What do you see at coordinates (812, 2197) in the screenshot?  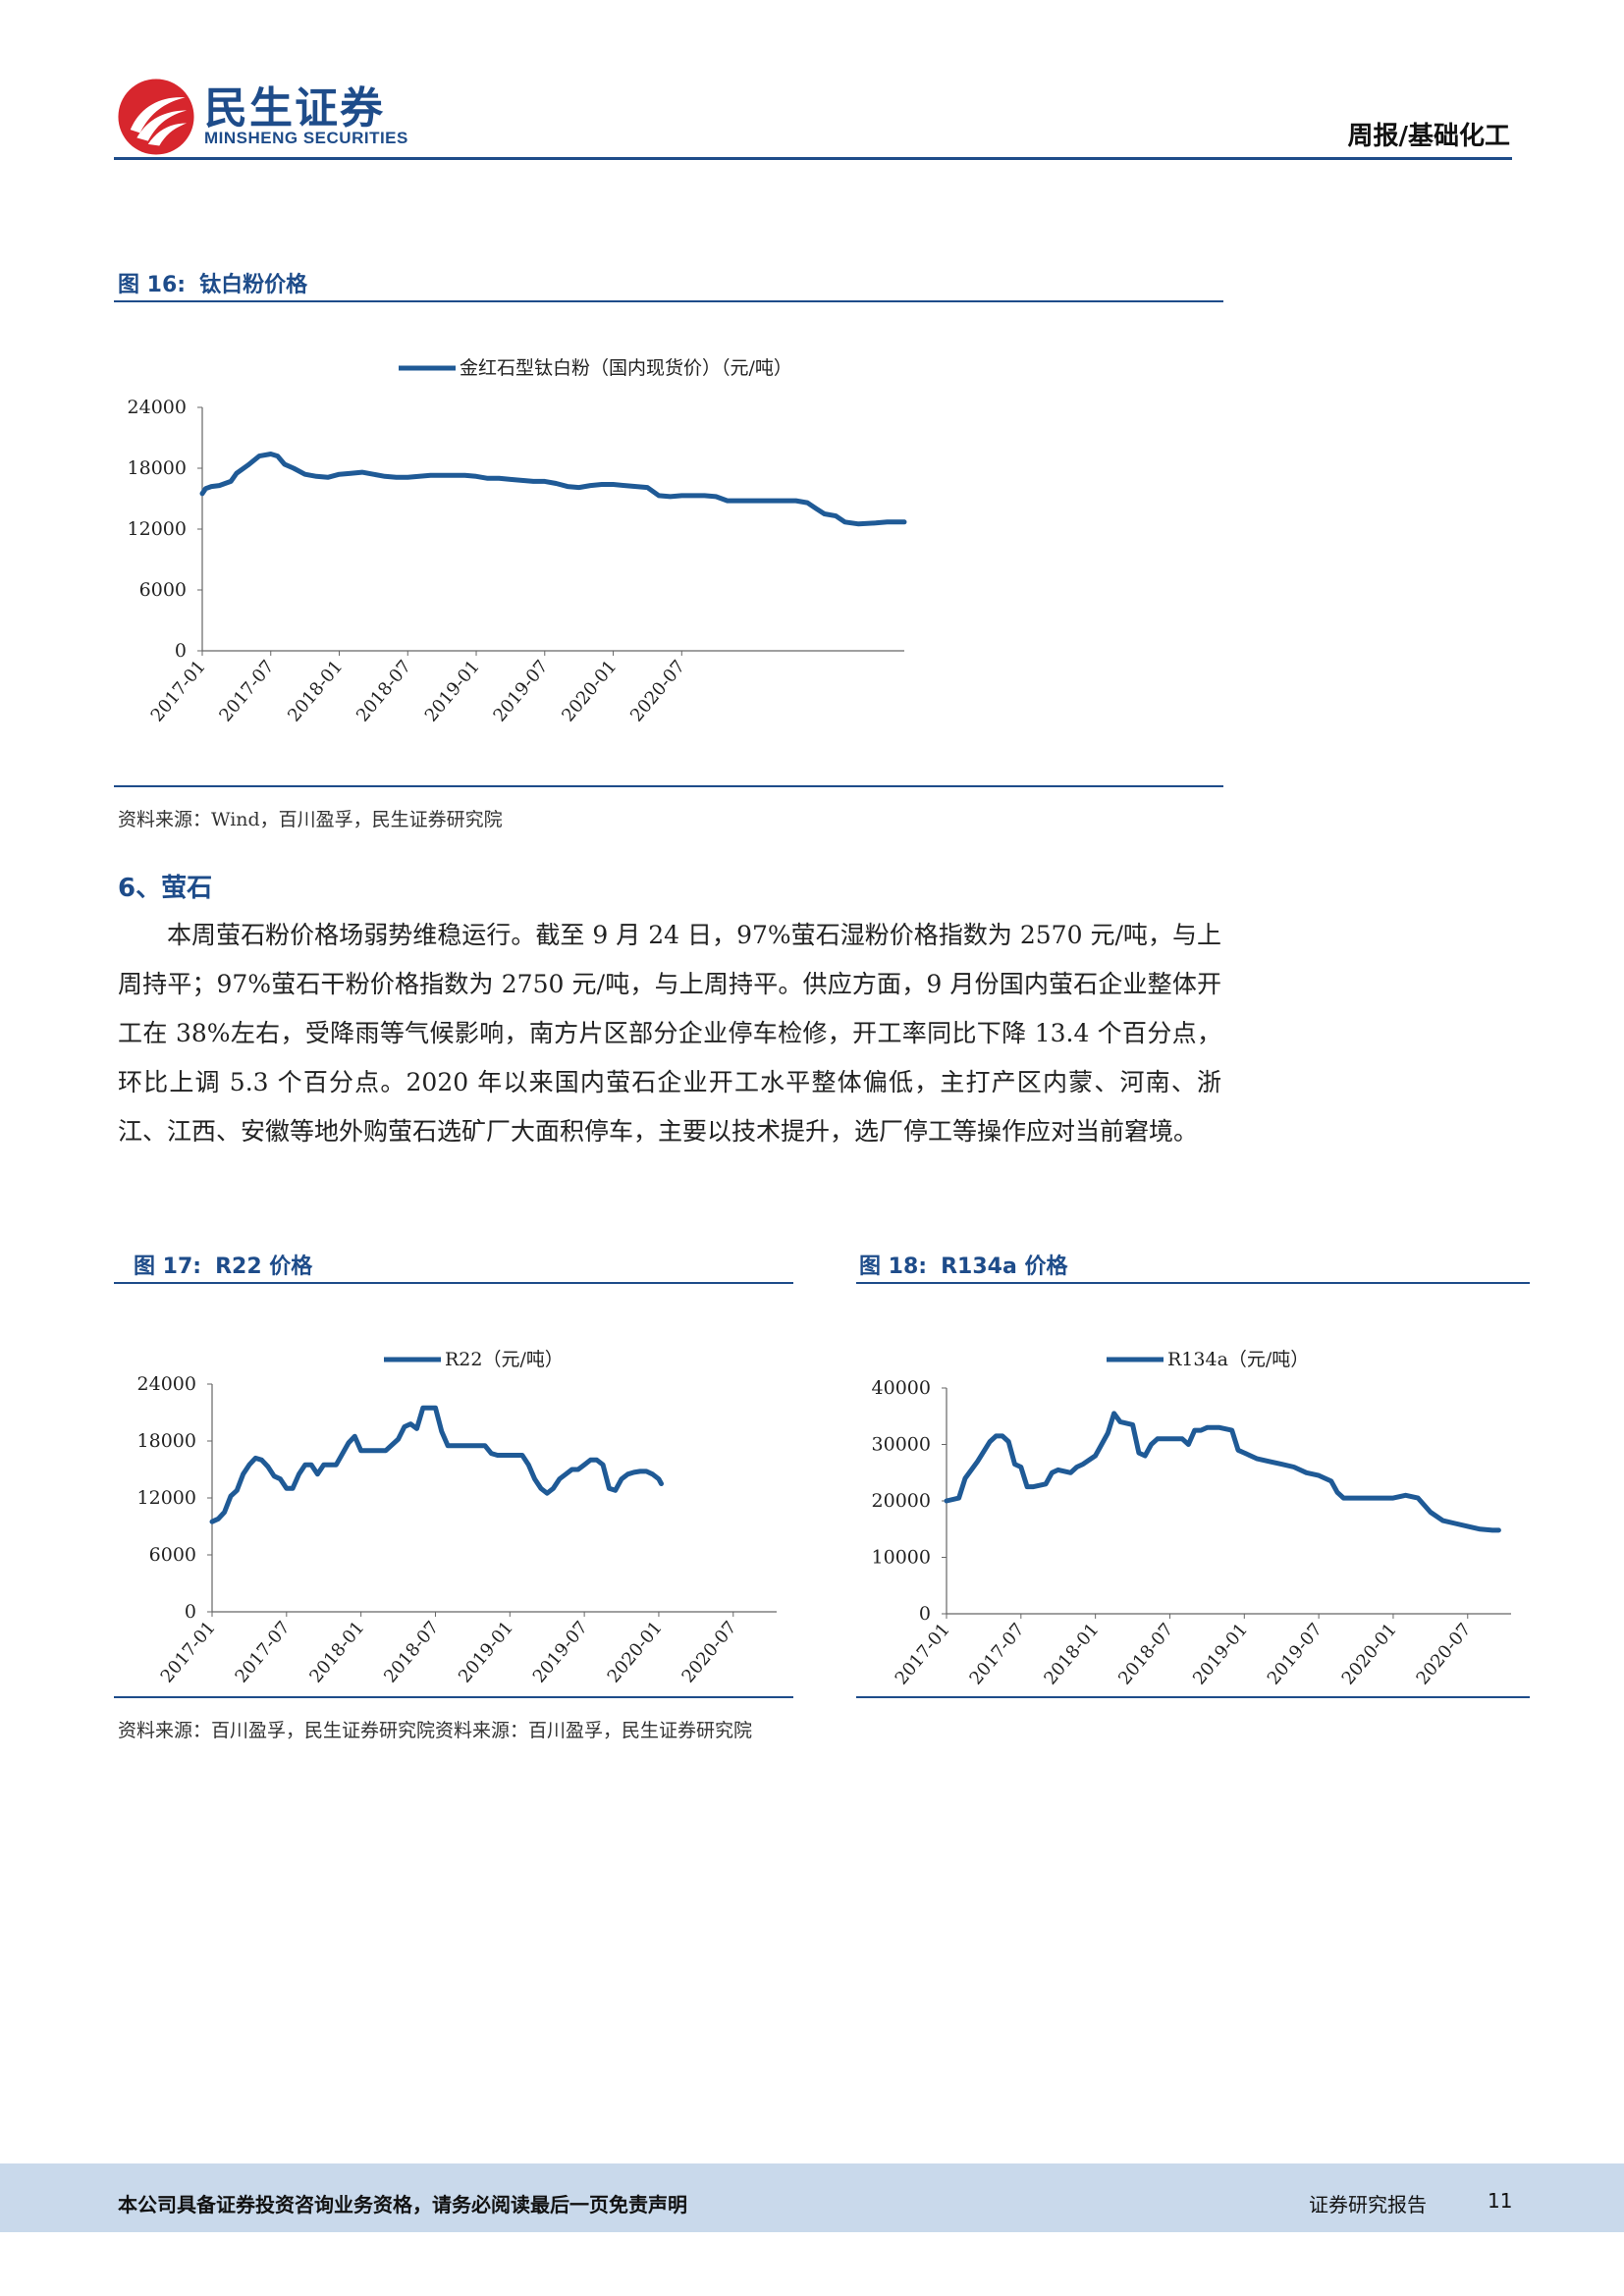 I see `footer-bar` at bounding box center [812, 2197].